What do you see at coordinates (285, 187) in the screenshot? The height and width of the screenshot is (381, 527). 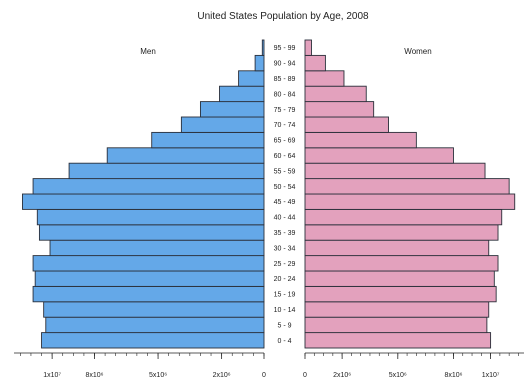 I see `age-label-10: 50 - 54` at bounding box center [285, 187].